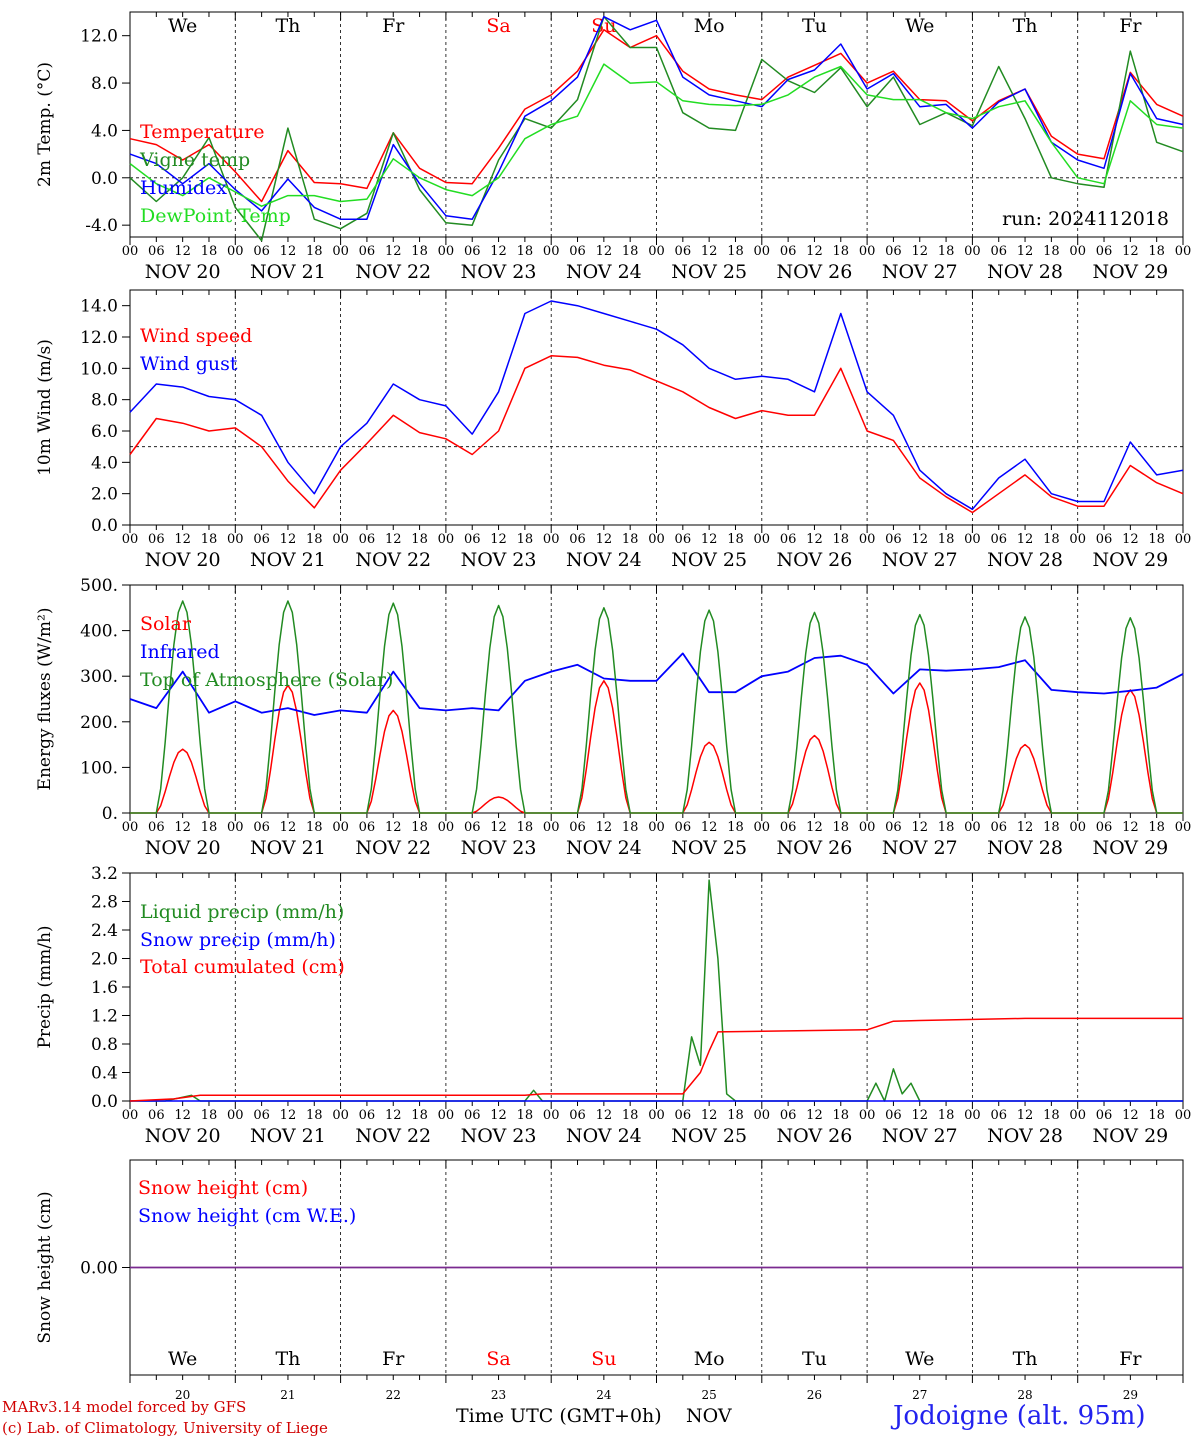 The height and width of the screenshot is (1440, 1194). I want to click on day-number-label: 20, so click(182, 1395).